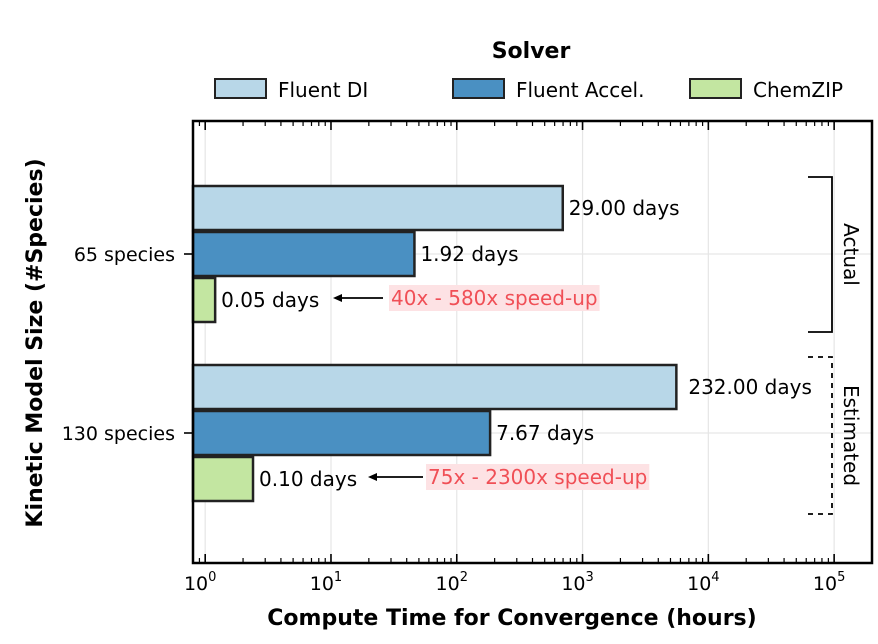 This screenshot has width=878, height=644. Describe the element at coordinates (118, 434) in the screenshot. I see `y-tick-label: 130 species` at that location.